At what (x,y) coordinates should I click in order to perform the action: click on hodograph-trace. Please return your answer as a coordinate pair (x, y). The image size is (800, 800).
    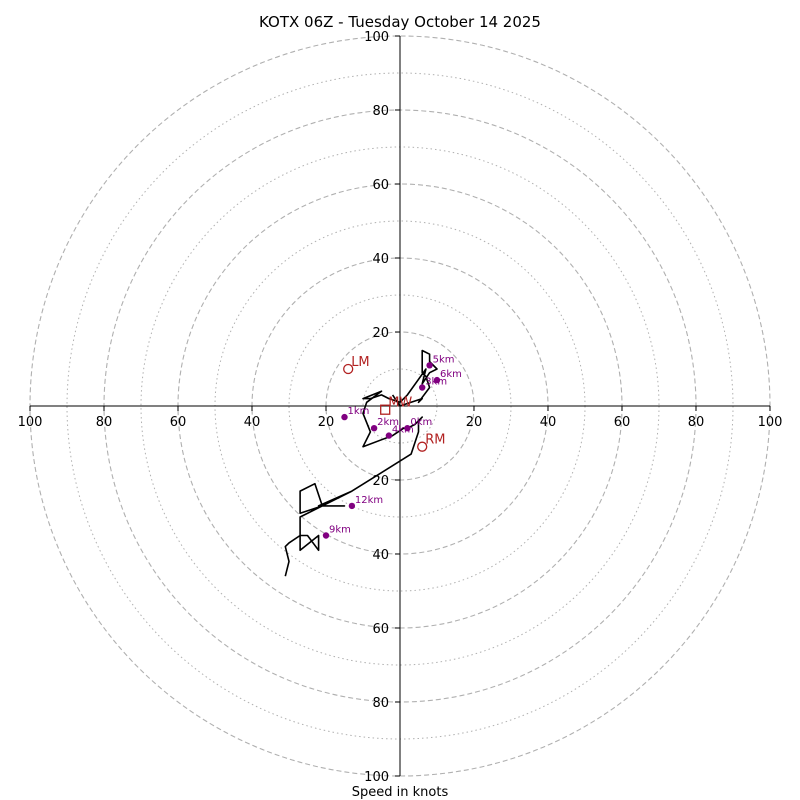
    Looking at the image, I should click on (361, 463).